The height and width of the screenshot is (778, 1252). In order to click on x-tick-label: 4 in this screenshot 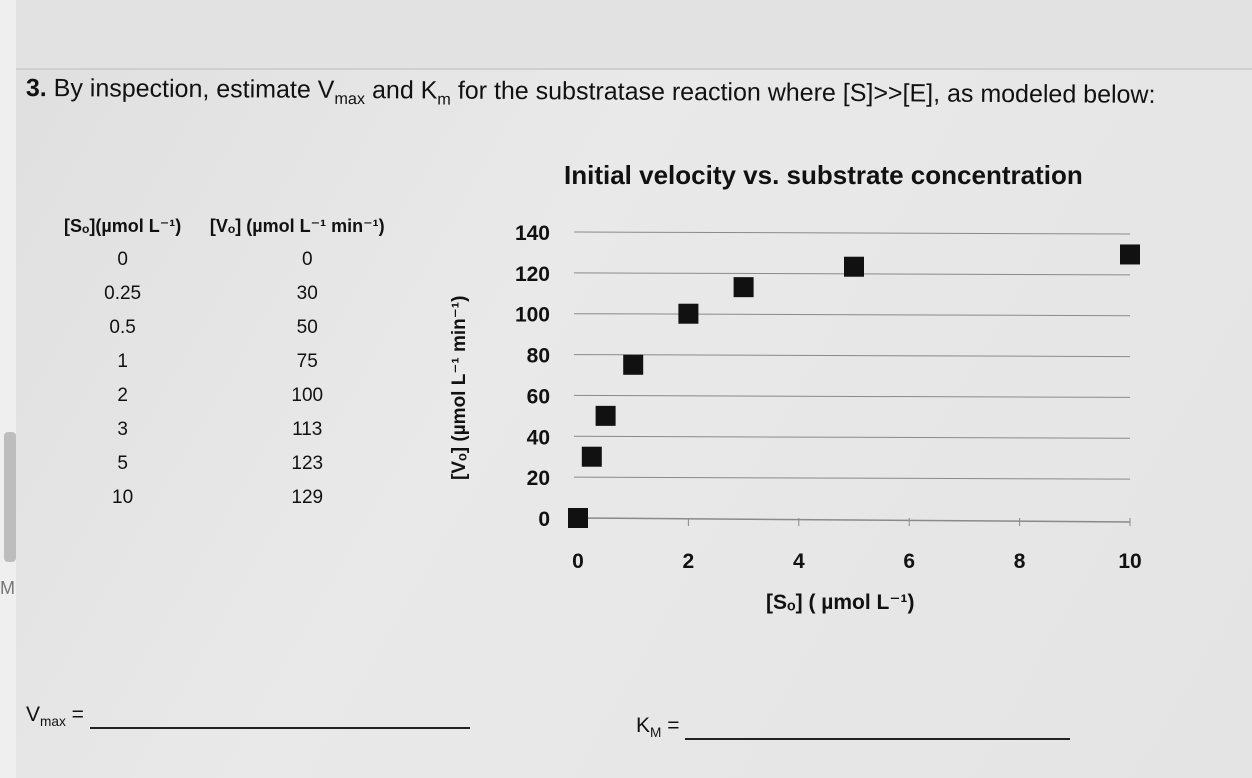, I will do `click(799, 561)`.